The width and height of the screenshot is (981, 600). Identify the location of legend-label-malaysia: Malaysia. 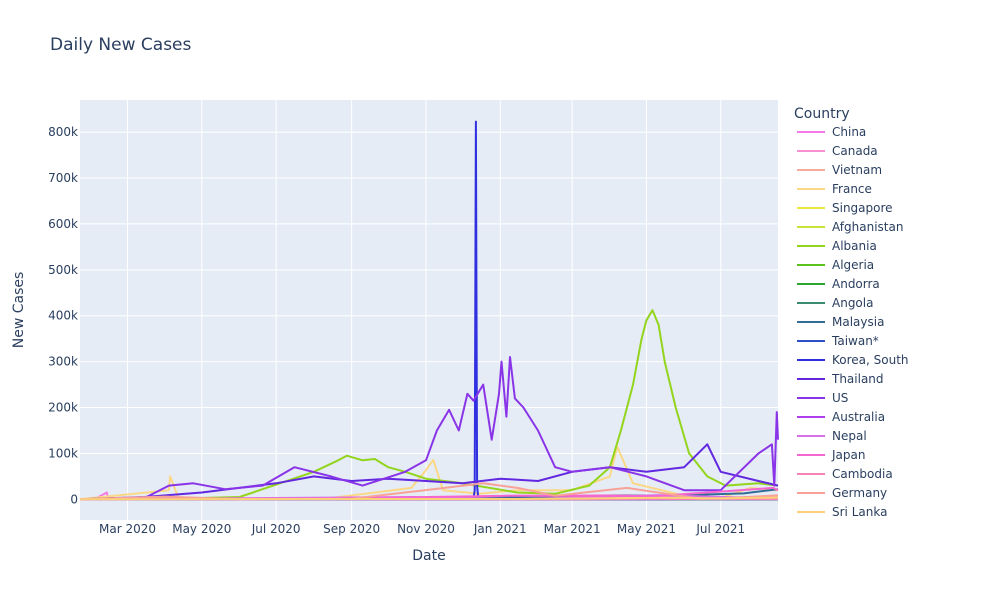
(858, 322).